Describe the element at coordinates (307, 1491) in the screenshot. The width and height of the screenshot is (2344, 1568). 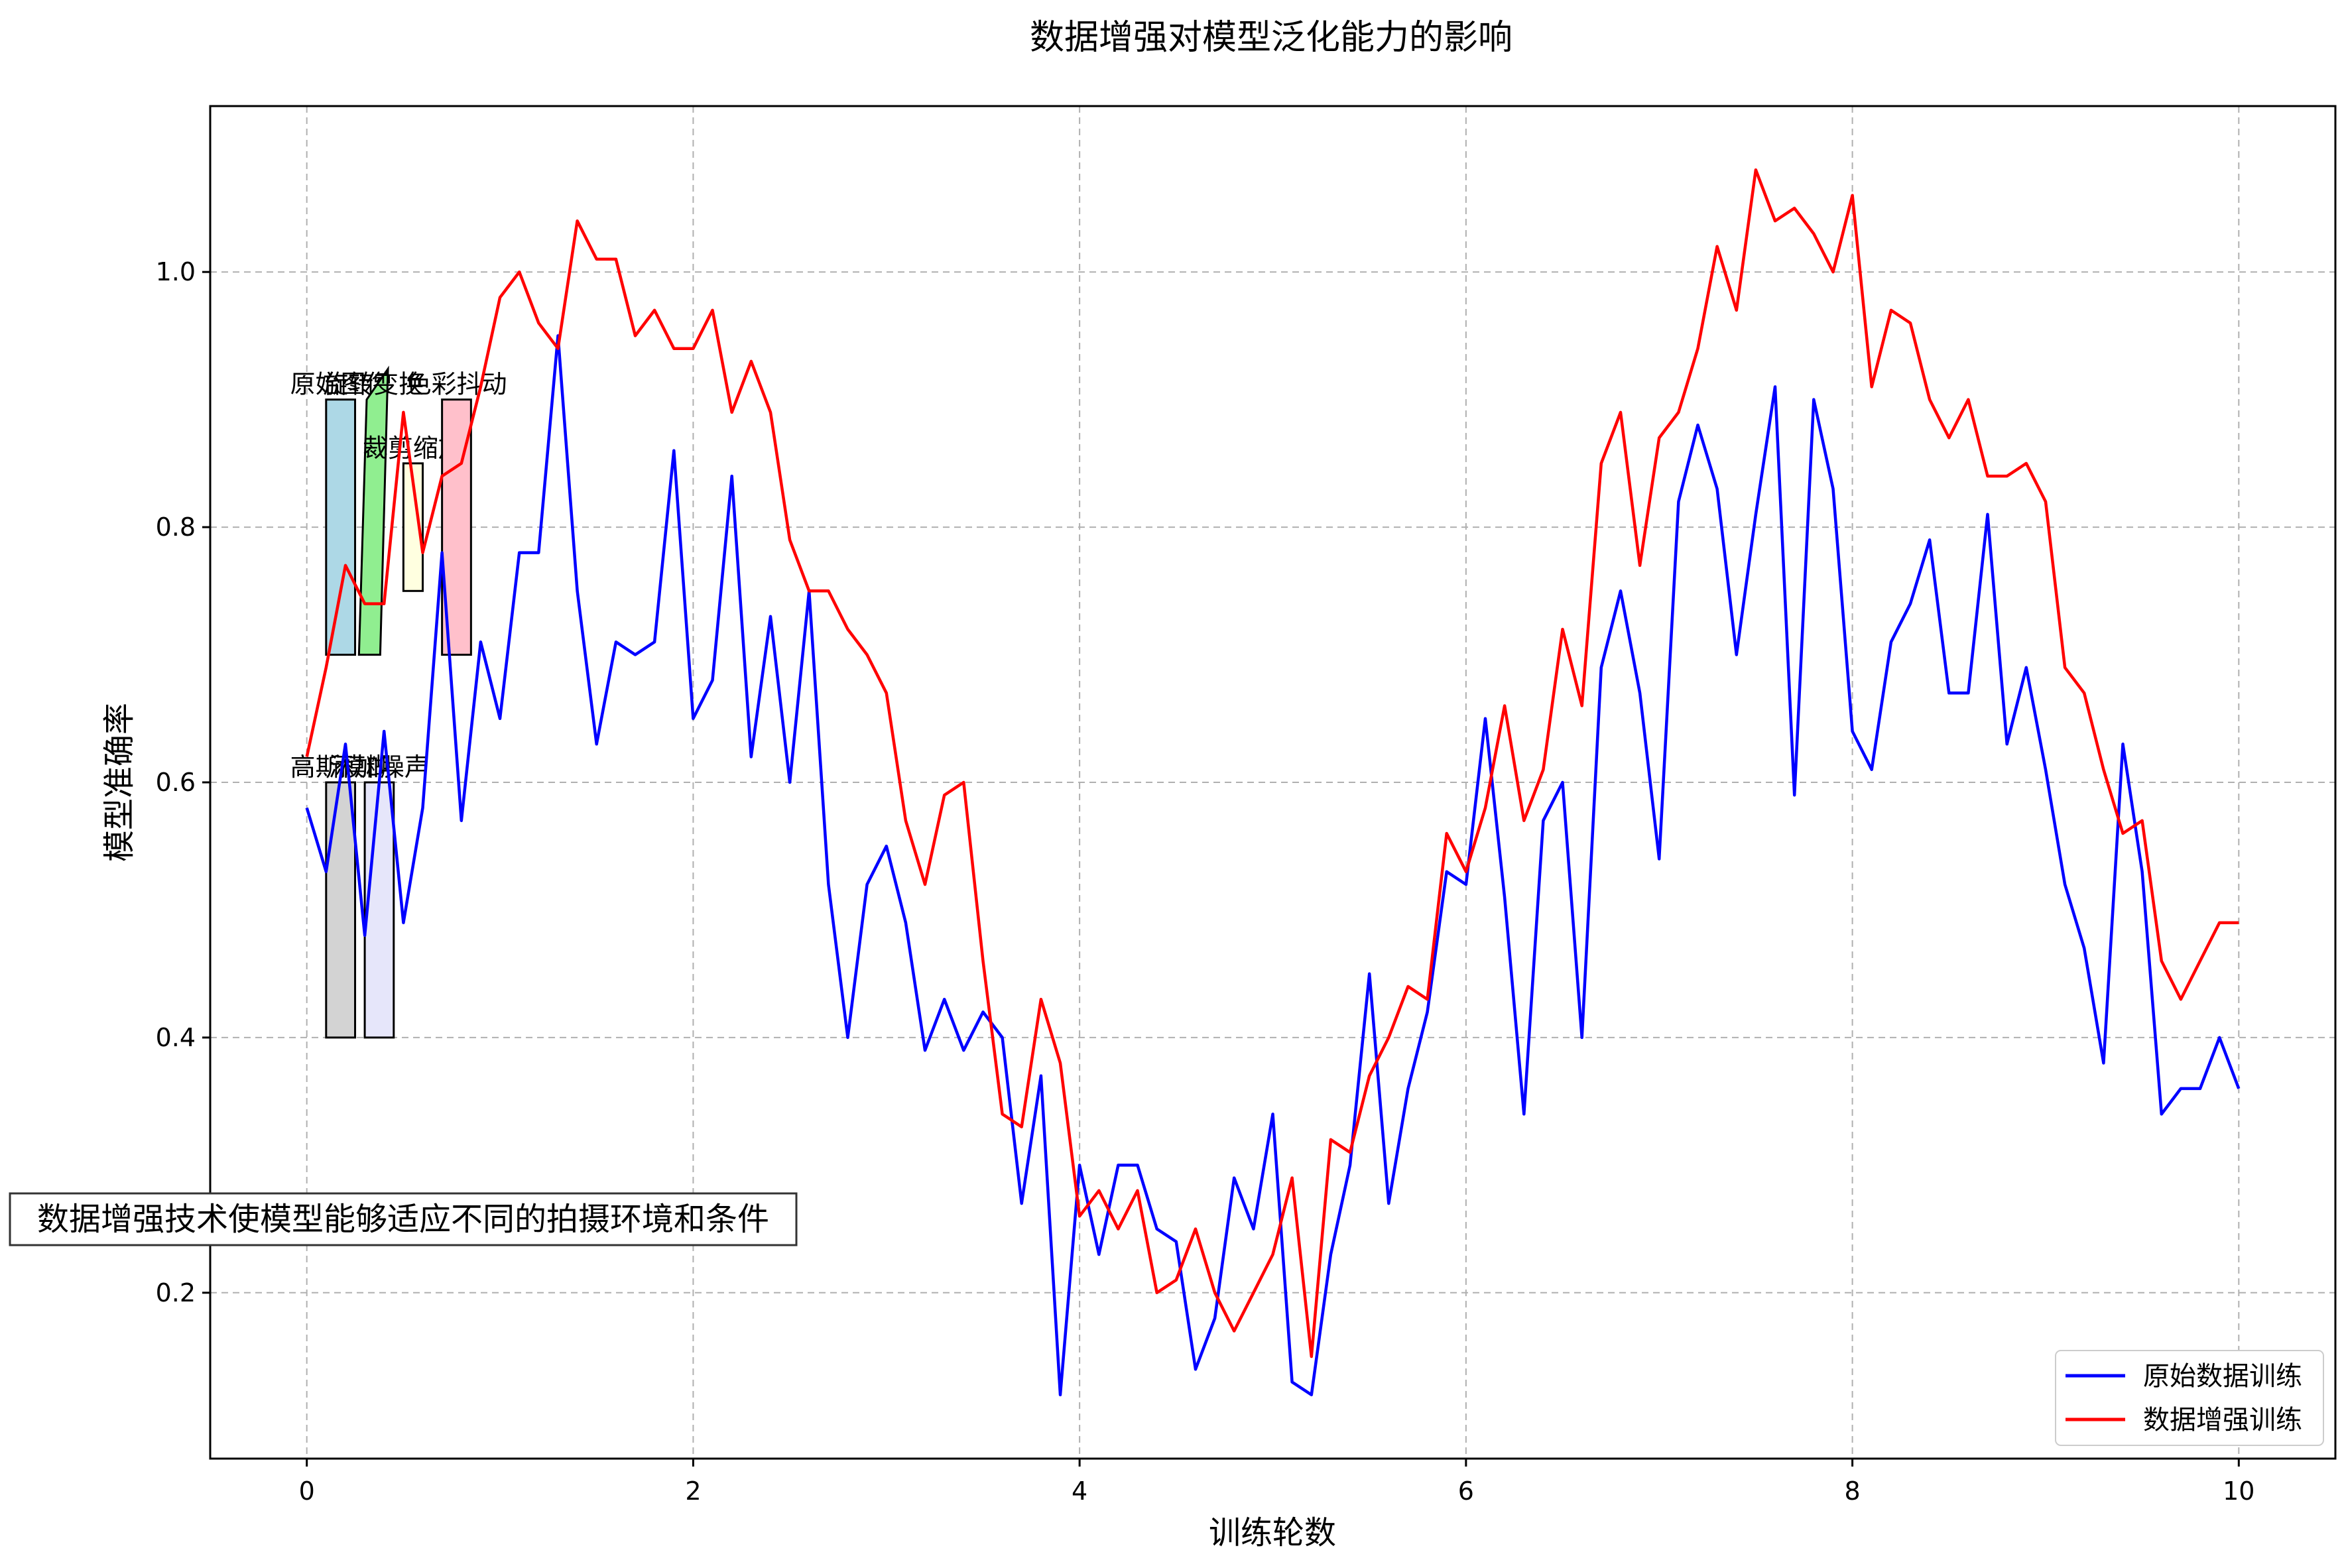
I see `x-tick-label: 0` at that location.